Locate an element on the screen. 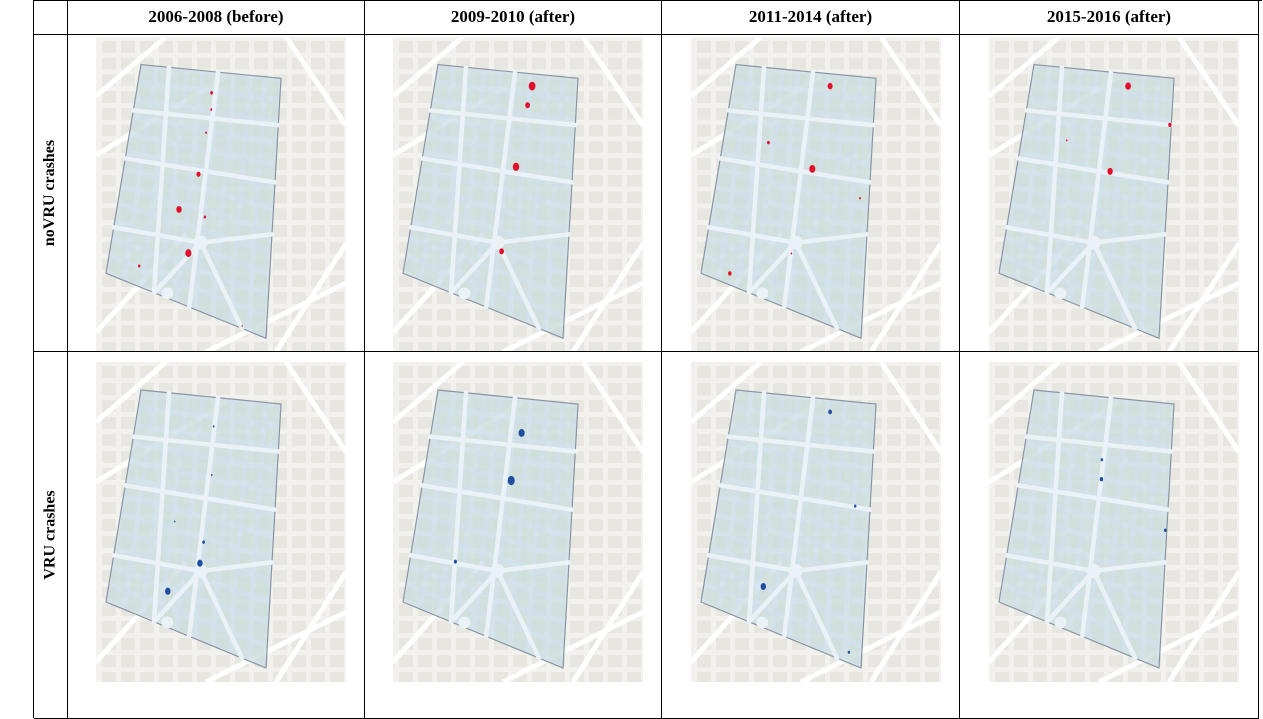  map-novru-2006-2008 is located at coordinates (216, 193).